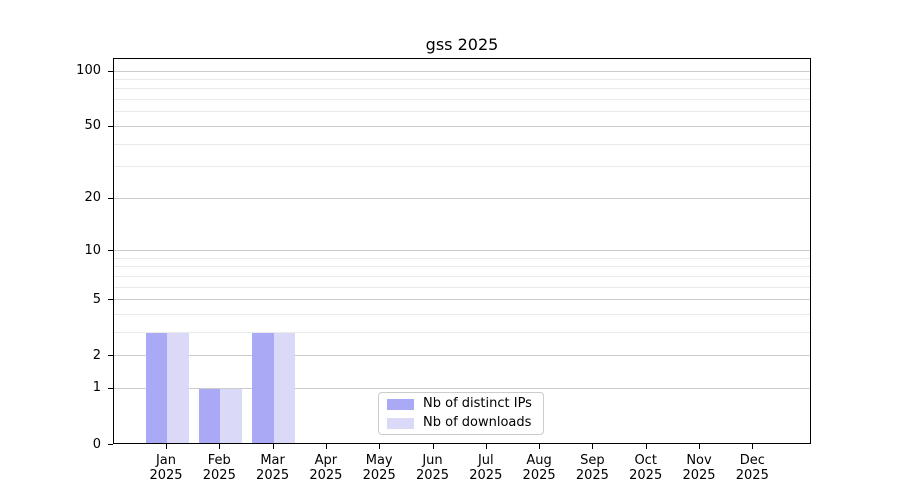  Describe the element at coordinates (462, 44) in the screenshot. I see `chart-title: gss 2025` at that location.